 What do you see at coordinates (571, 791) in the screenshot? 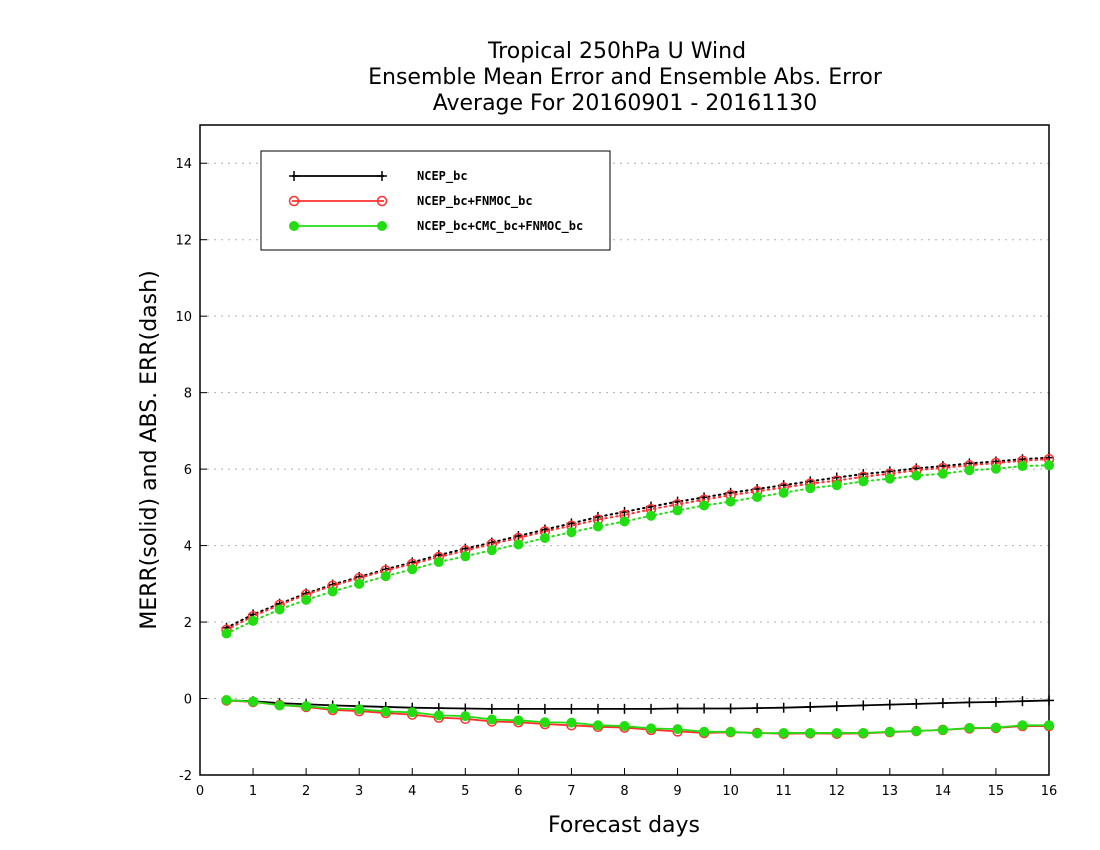
I see `x-tick-label: 7` at bounding box center [571, 791].